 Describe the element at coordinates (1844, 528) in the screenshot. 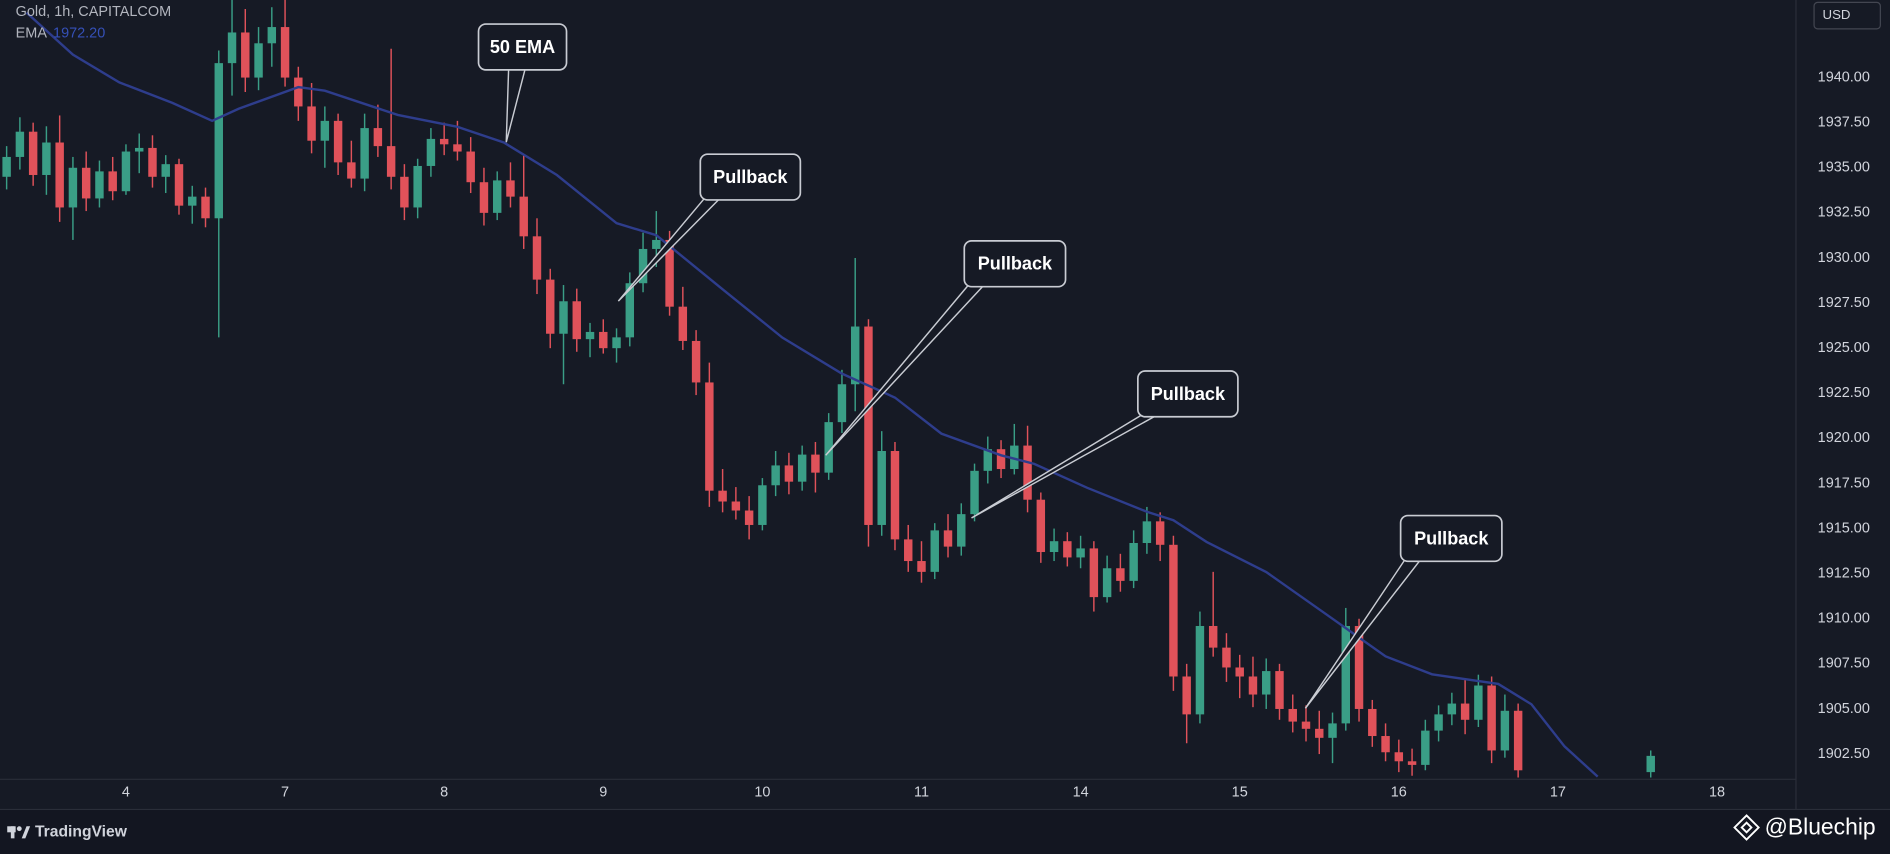

I see `y-tick-label: 1915.00` at that location.